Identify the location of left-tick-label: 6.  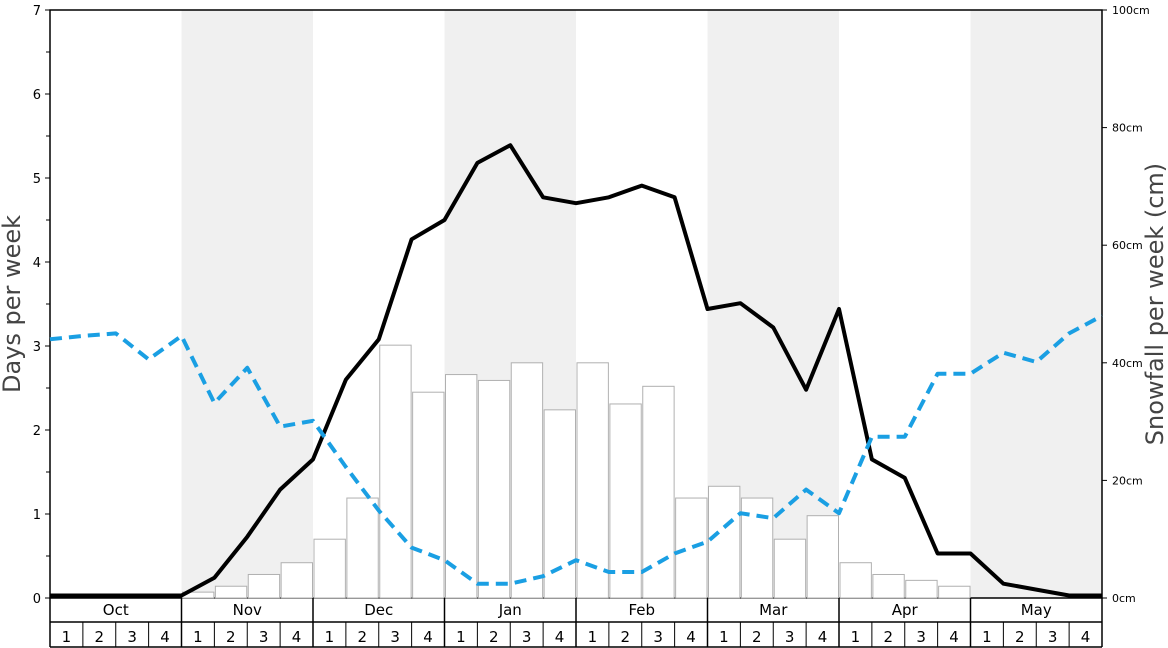
(37, 95).